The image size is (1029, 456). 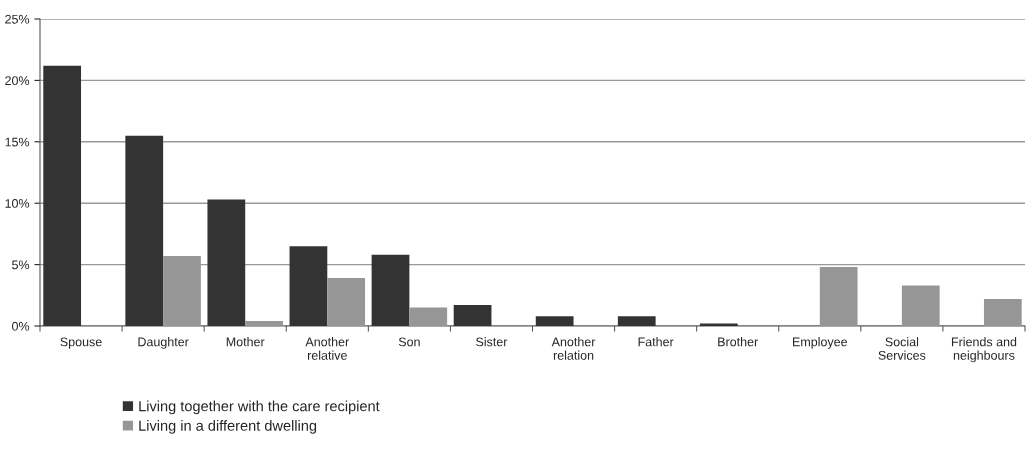 I want to click on y-tick-label: 5%, so click(x=21, y=265).